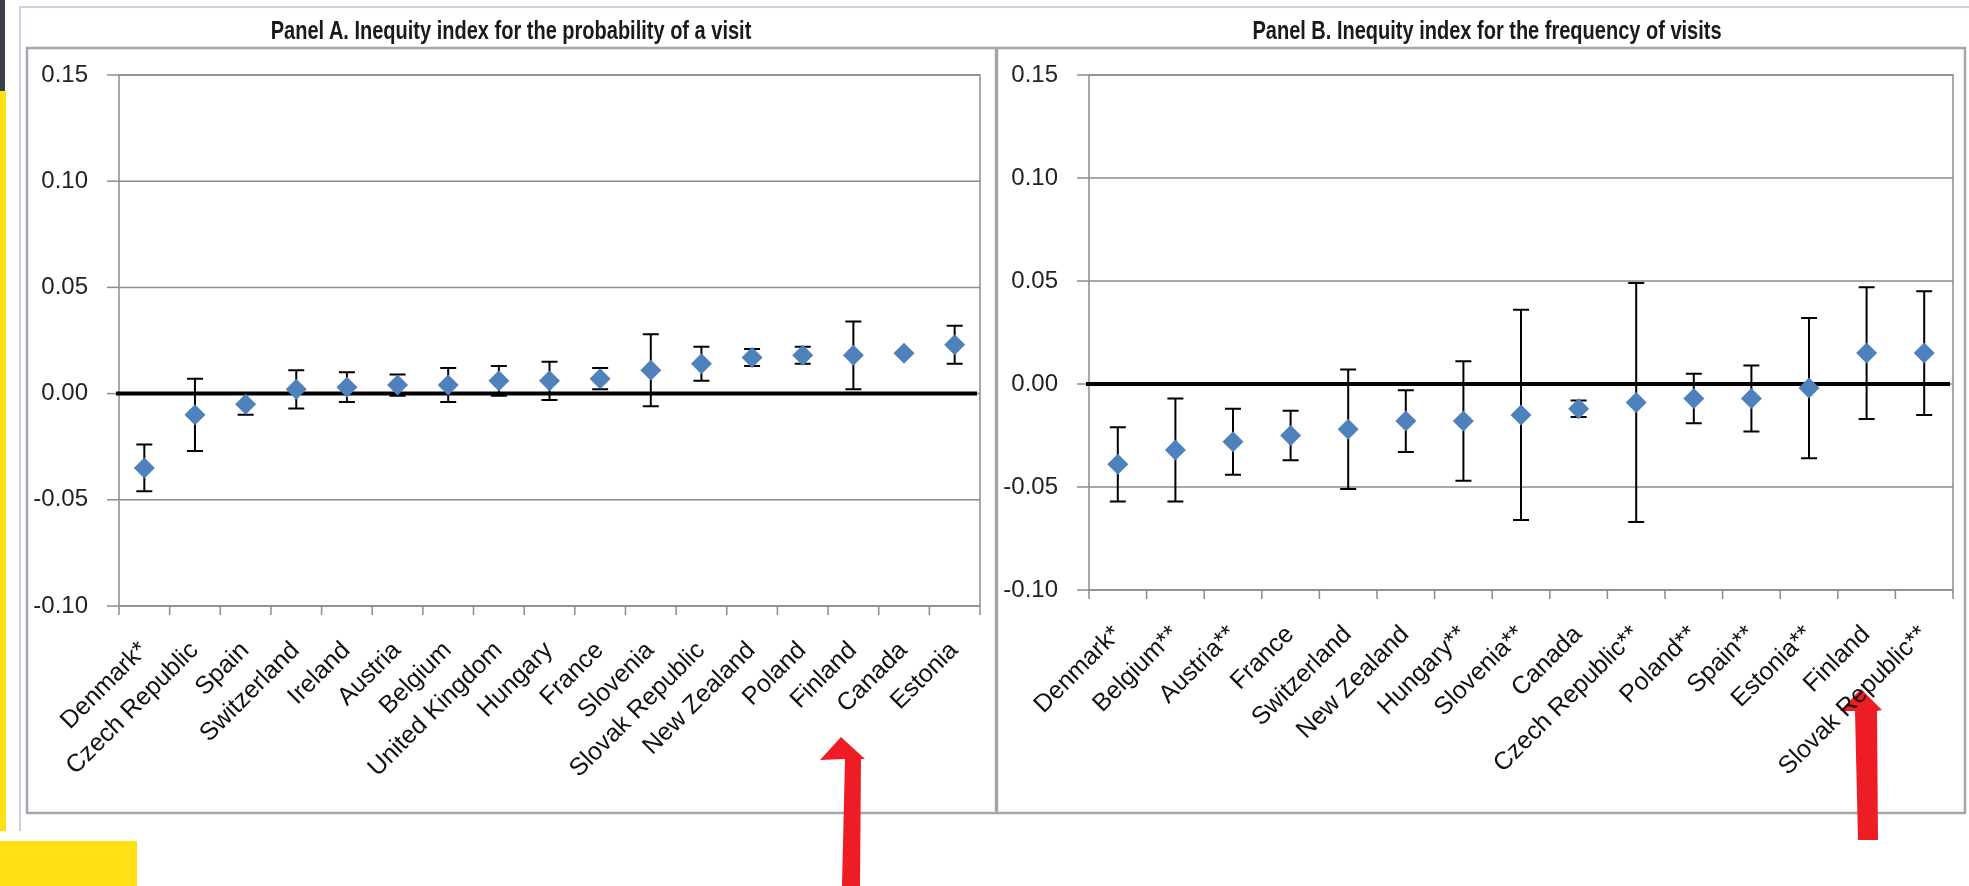  I want to click on chart-title: Panel A. Inequity index for the probability of a visit, so click(511, 30).